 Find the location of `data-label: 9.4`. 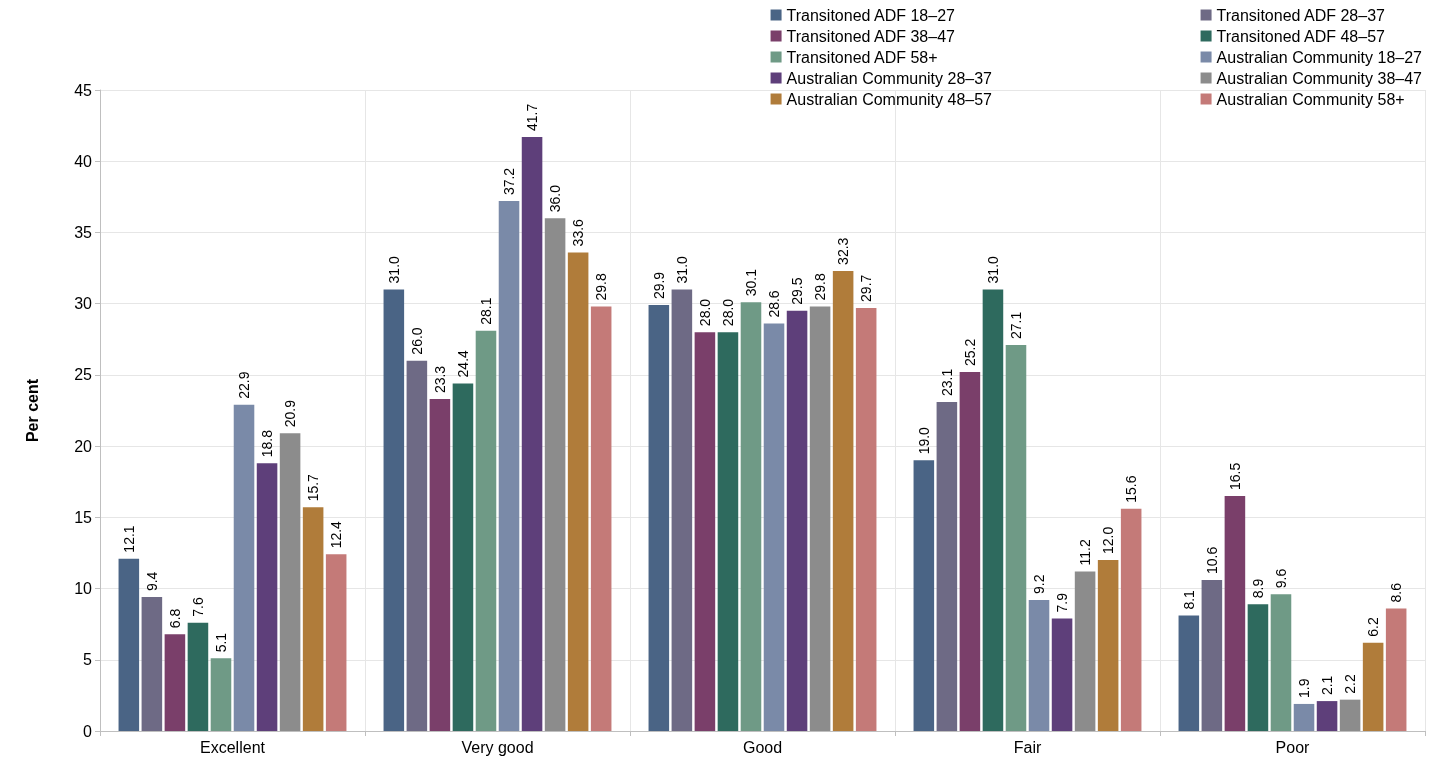

data-label: 9.4 is located at coordinates (151, 581).